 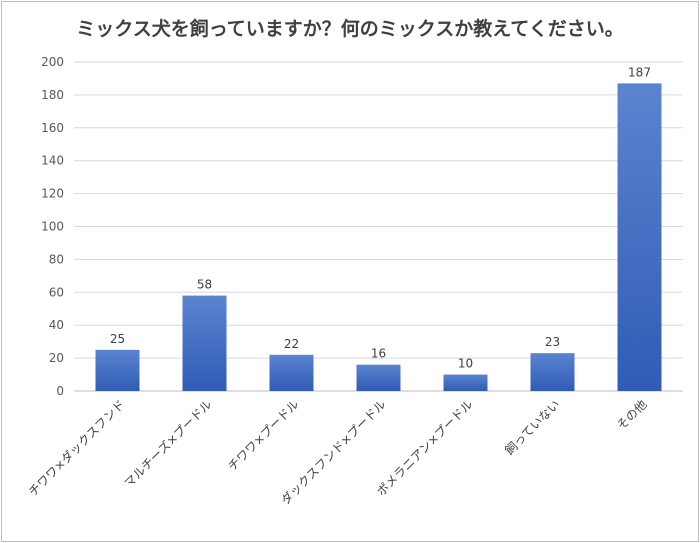 I want to click on y-tick-label: 60, so click(x=56, y=292).